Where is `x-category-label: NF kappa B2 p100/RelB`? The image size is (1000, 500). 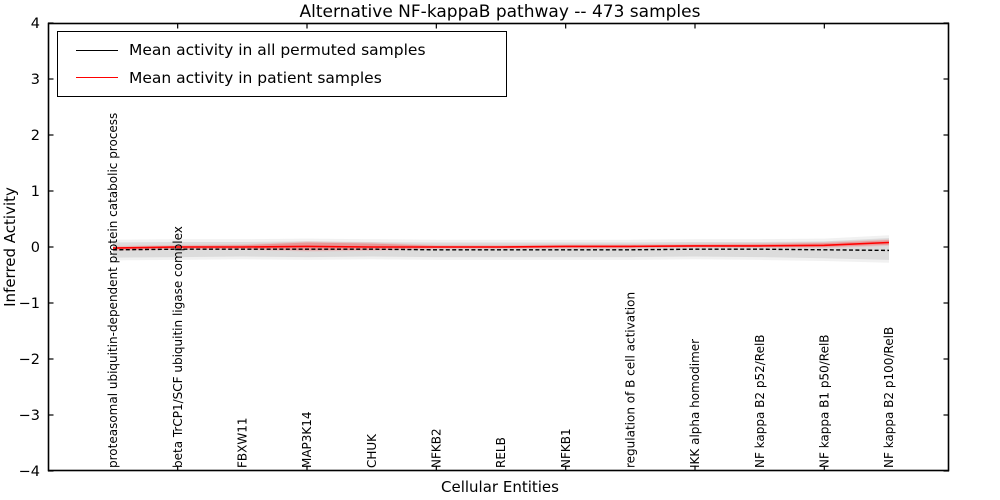
x-category-label: NF kappa B2 p100/RelB is located at coordinates (889, 397).